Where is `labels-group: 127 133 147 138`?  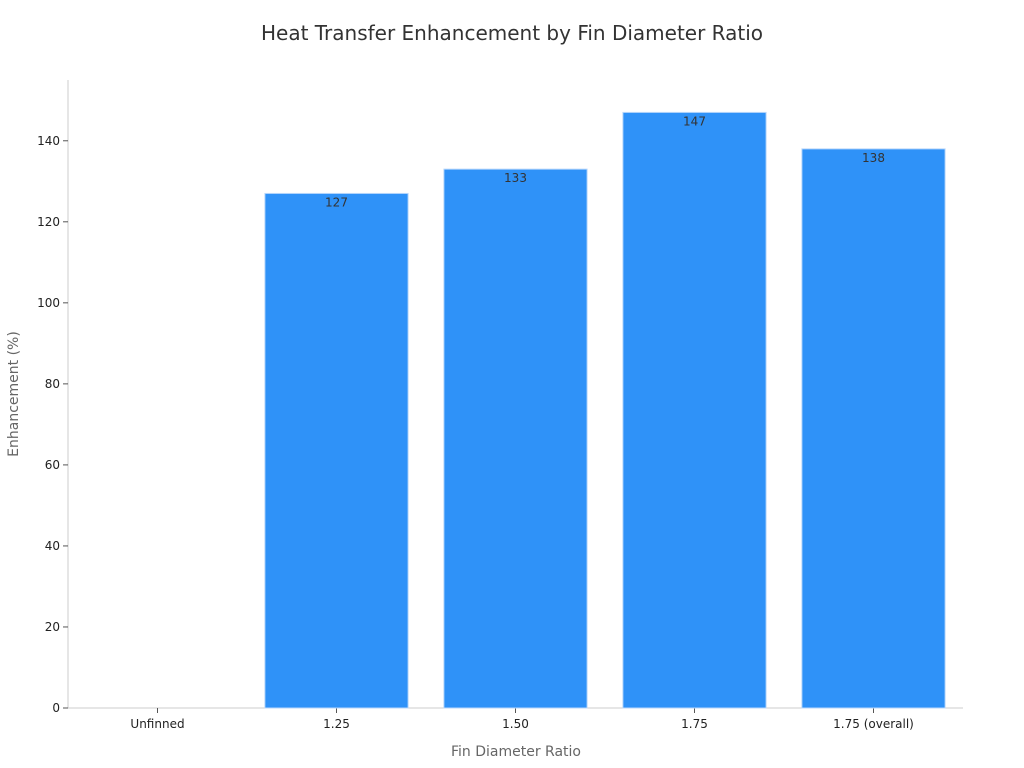 labels-group: 127 133 147 138 is located at coordinates (605, 161).